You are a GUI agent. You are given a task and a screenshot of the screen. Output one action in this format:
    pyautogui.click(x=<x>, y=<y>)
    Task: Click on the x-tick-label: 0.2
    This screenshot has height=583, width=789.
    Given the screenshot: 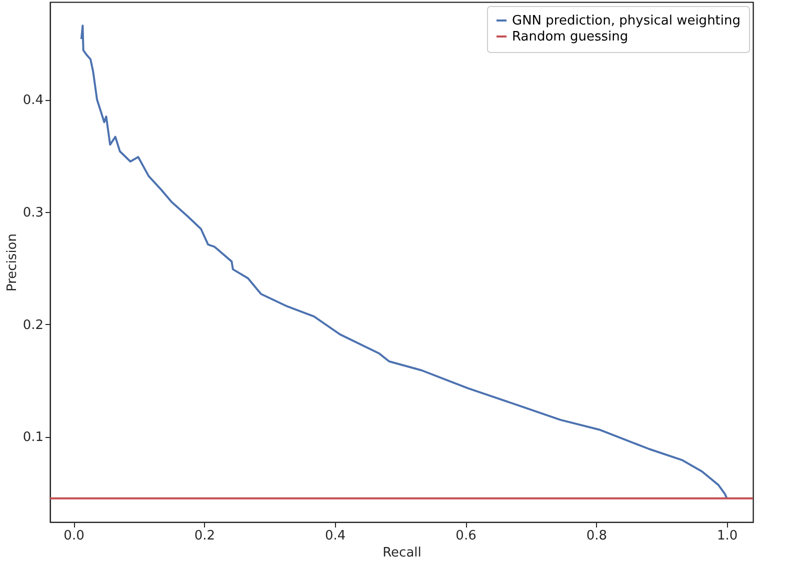 What is the action you would take?
    pyautogui.click(x=205, y=536)
    